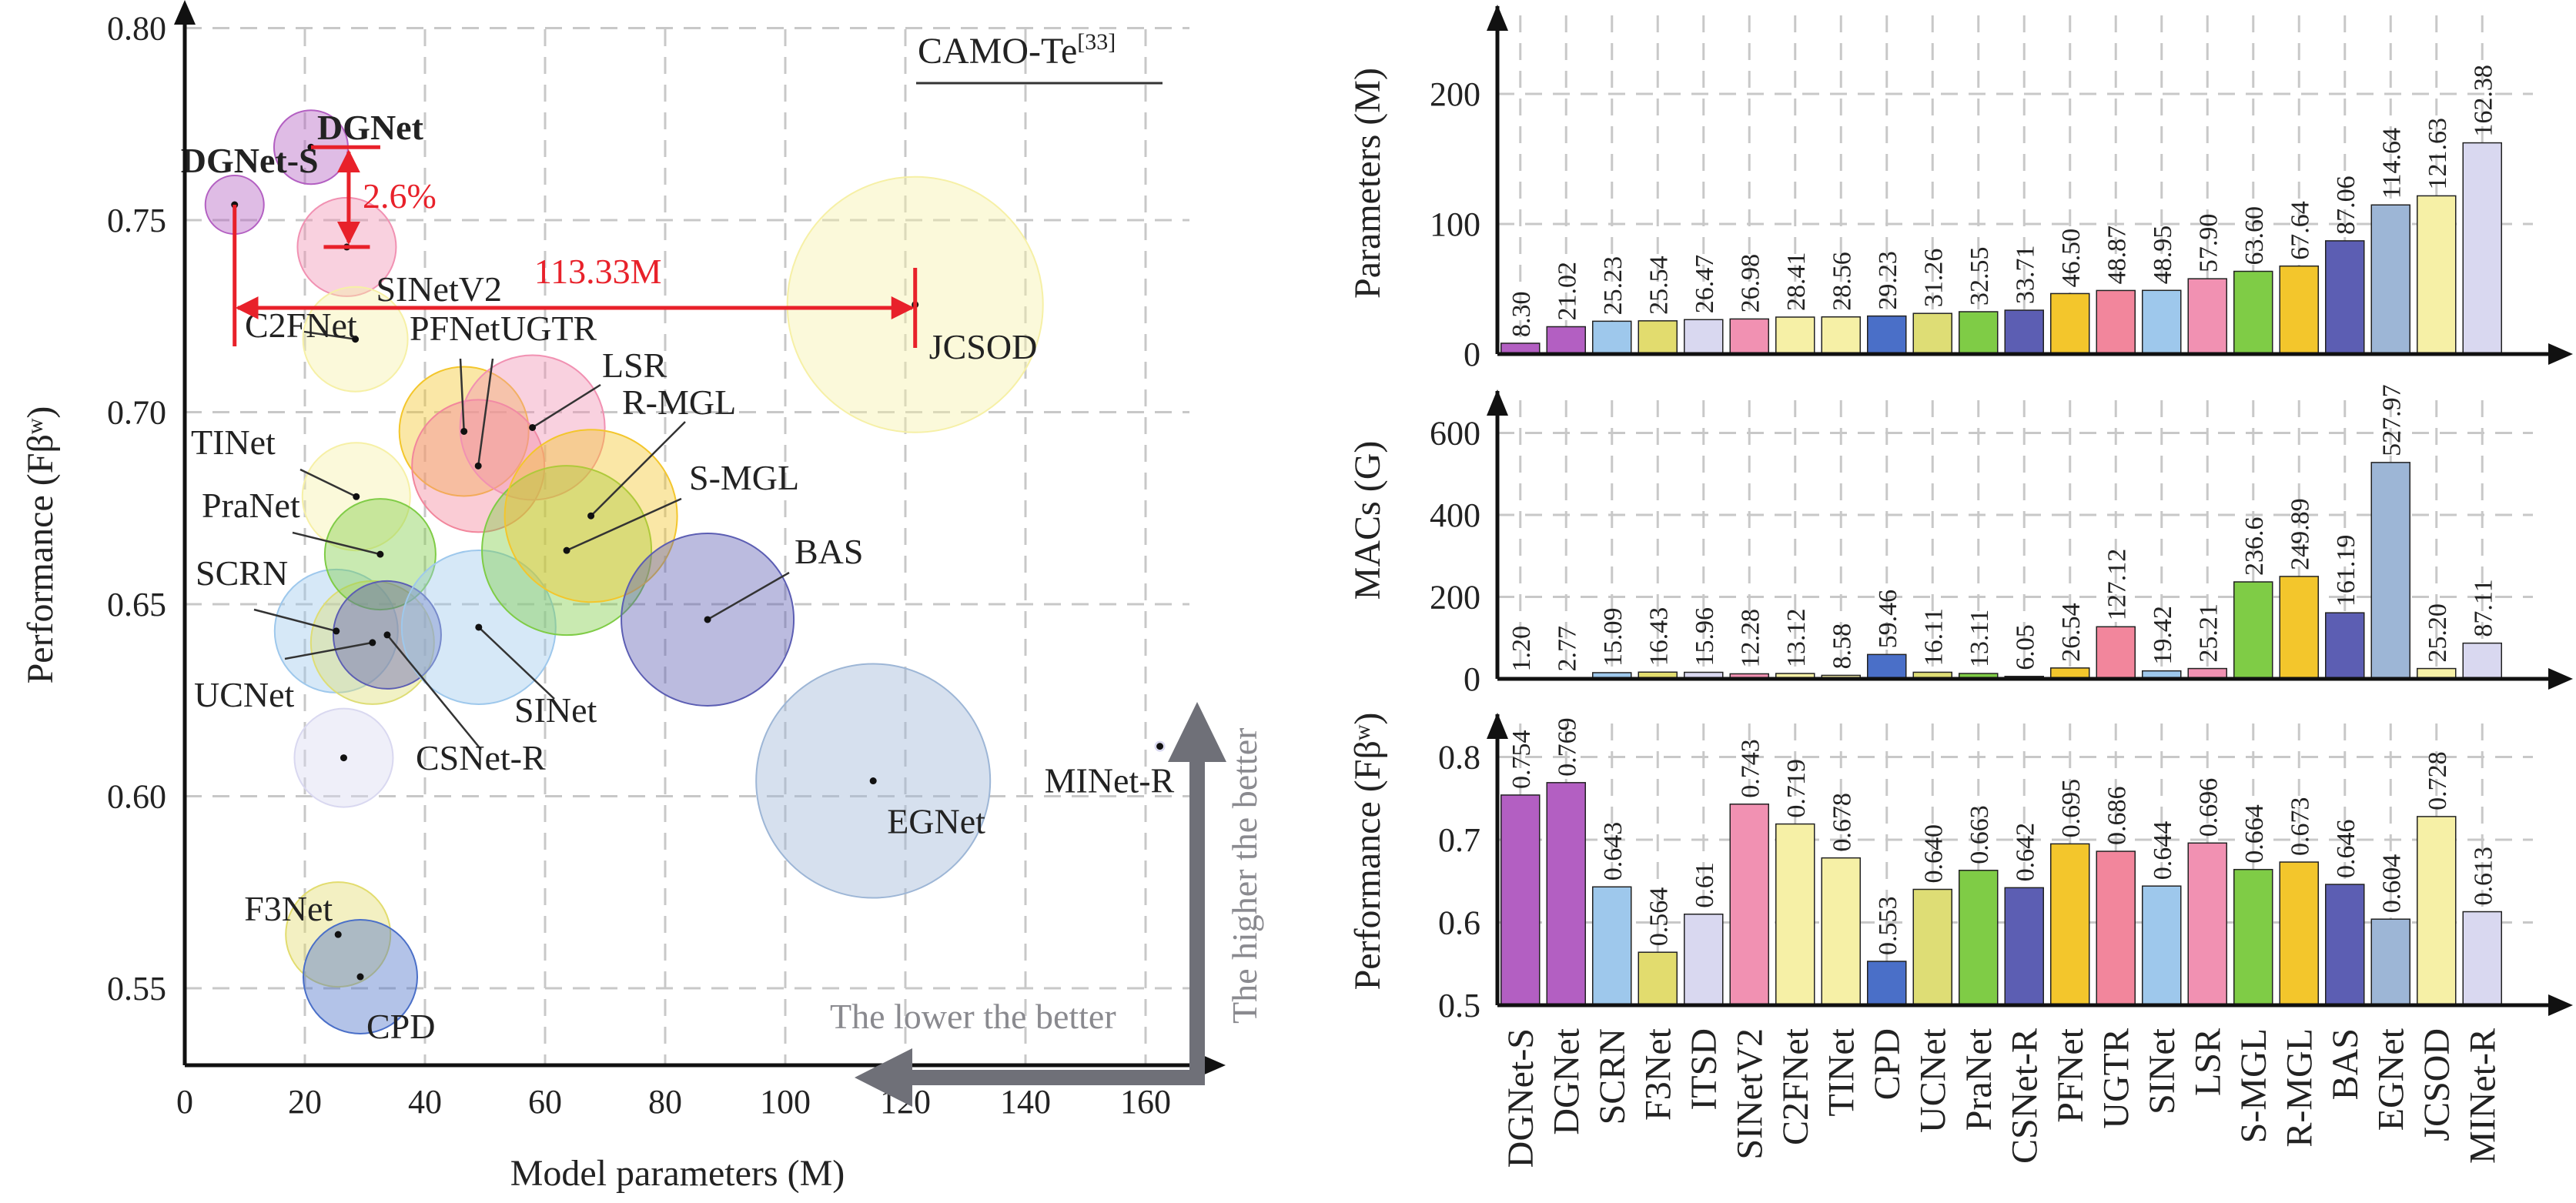  Describe the element at coordinates (464, 431) in the screenshot. I see `point-pfnet` at that location.